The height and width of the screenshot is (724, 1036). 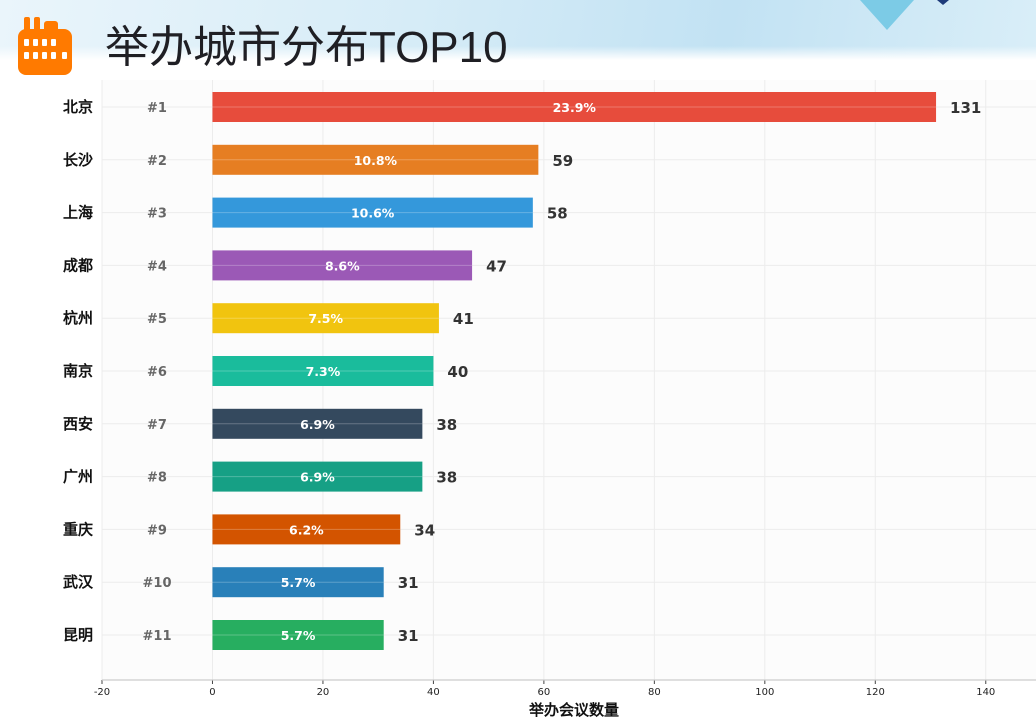 What do you see at coordinates (424, 530) in the screenshot?
I see `value-label: 34` at bounding box center [424, 530].